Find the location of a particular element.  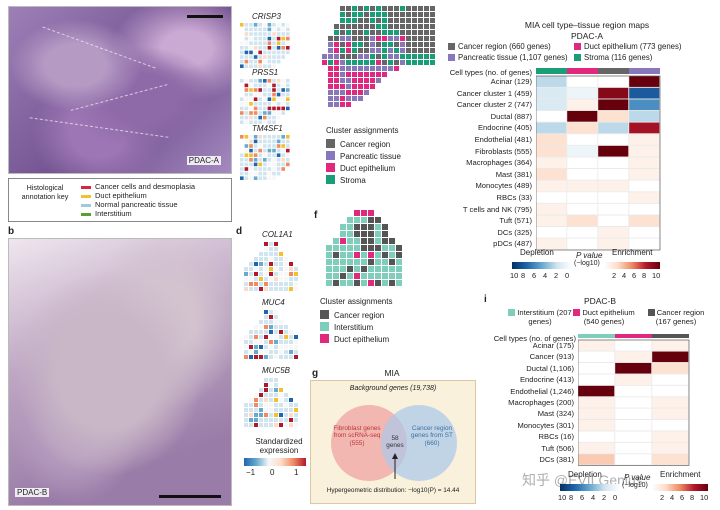

annotation-key-item: Cancer cells and desmoplasia is located at coordinates (138, 186).